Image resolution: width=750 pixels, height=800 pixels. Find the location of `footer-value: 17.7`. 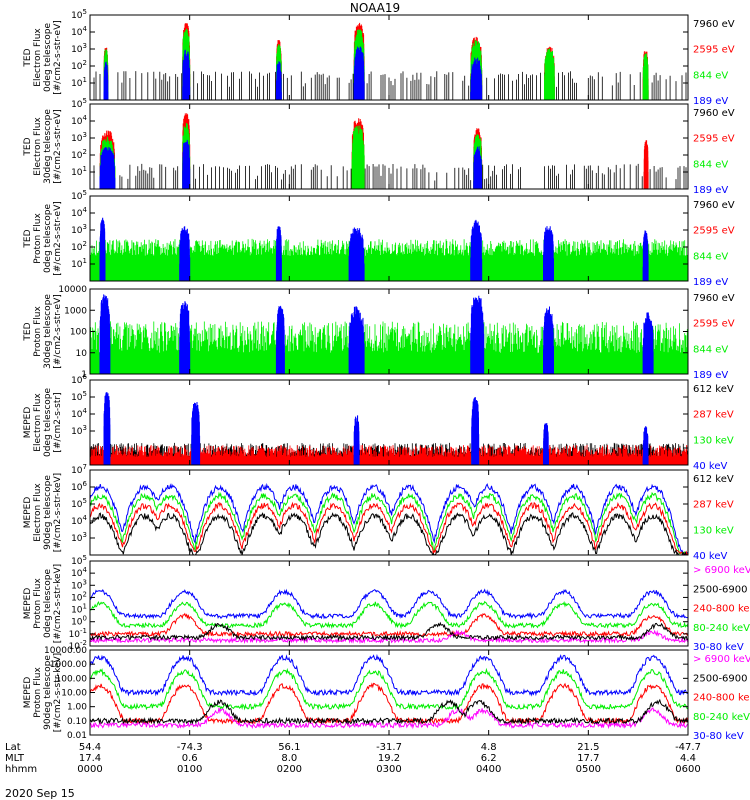

footer-value: 17.7 is located at coordinates (588, 758).